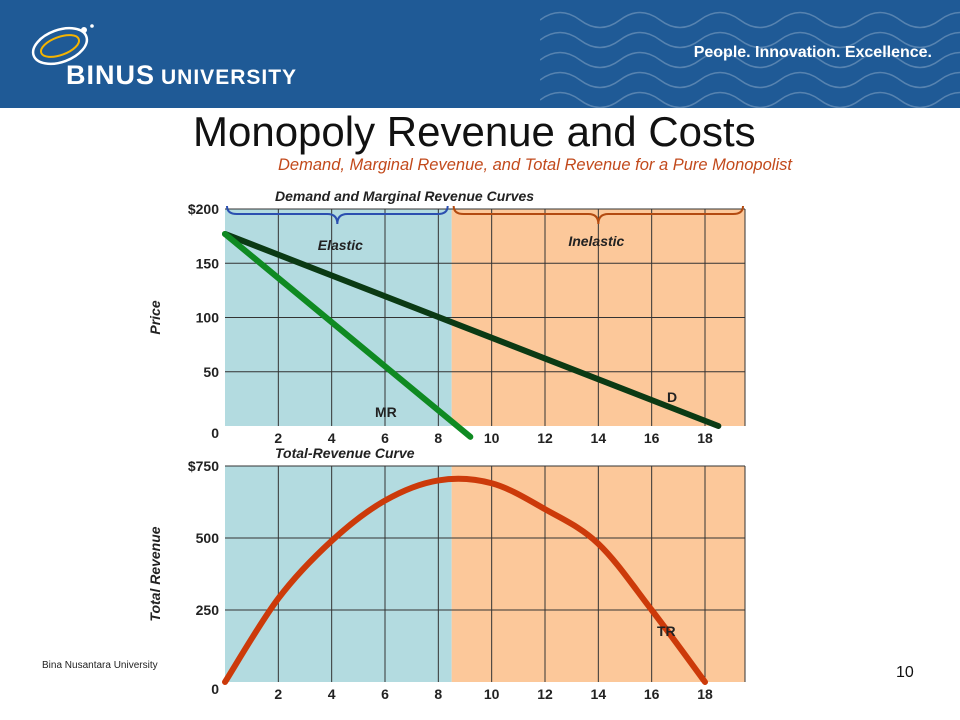  What do you see at coordinates (182, 75) in the screenshot?
I see `brand-name: BINUS UNIVERSITY` at bounding box center [182, 75].